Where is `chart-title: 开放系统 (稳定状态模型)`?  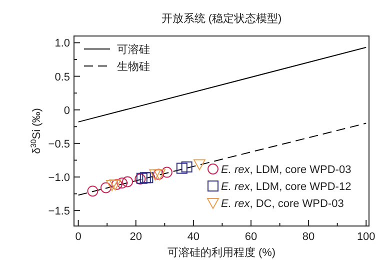
chart-title: 开放系统 (稳定状态模型) is located at coordinates (221, 18).